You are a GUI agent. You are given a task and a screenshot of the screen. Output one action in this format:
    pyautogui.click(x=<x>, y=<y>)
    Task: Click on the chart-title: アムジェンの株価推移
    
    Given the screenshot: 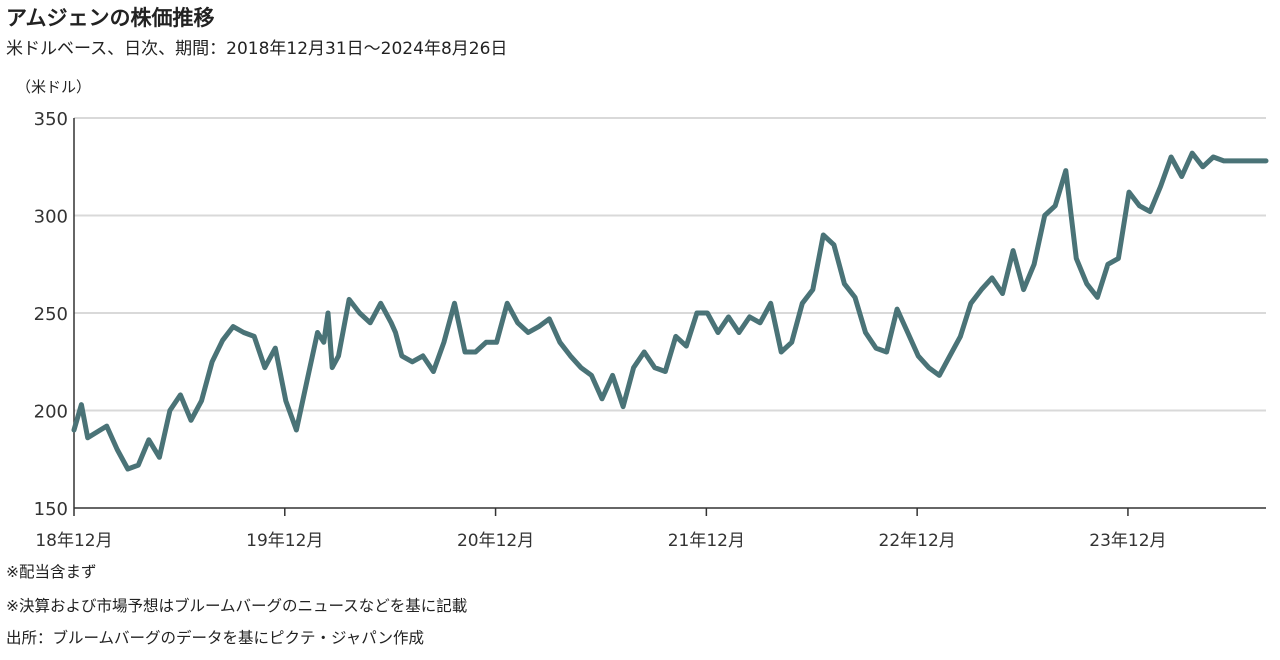 What is the action you would take?
    pyautogui.click(x=110, y=18)
    